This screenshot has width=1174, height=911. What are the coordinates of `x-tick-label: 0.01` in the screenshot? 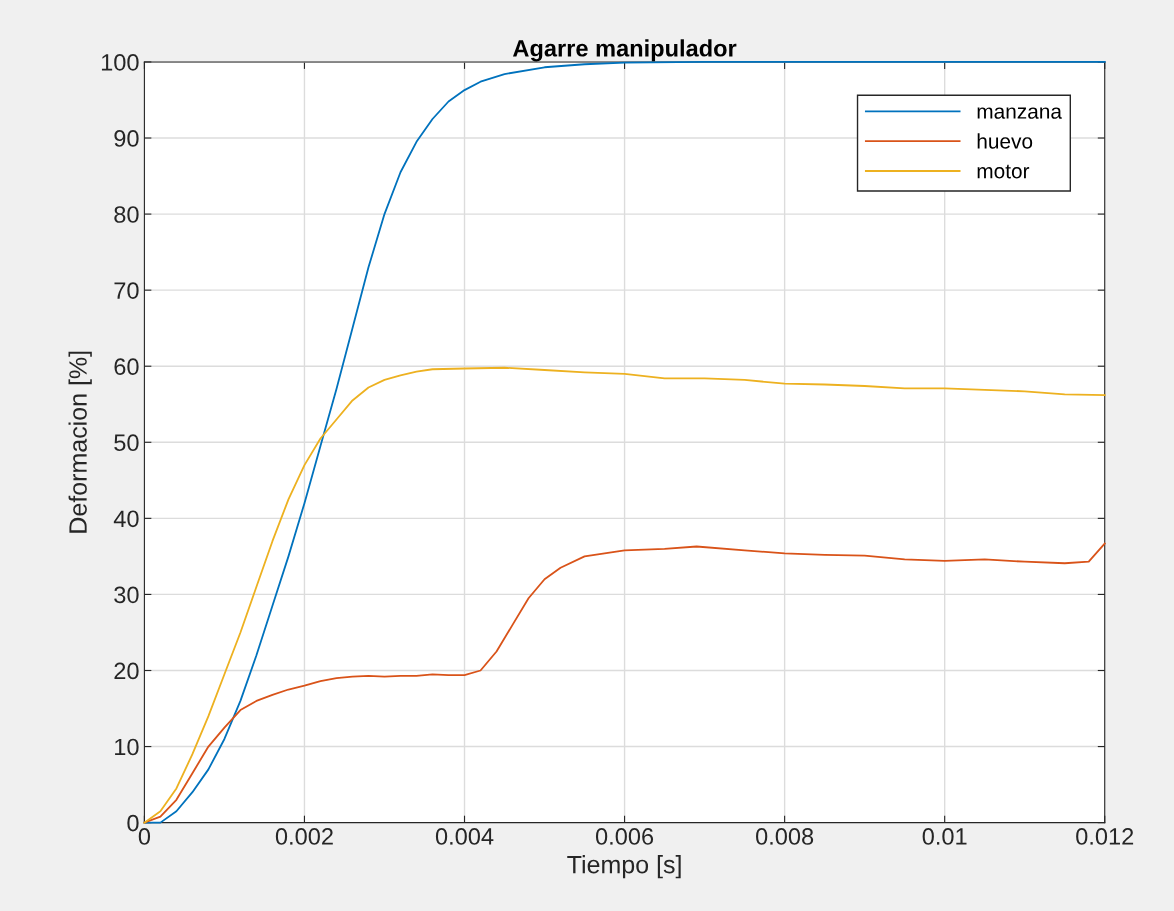 It's located at (944, 836).